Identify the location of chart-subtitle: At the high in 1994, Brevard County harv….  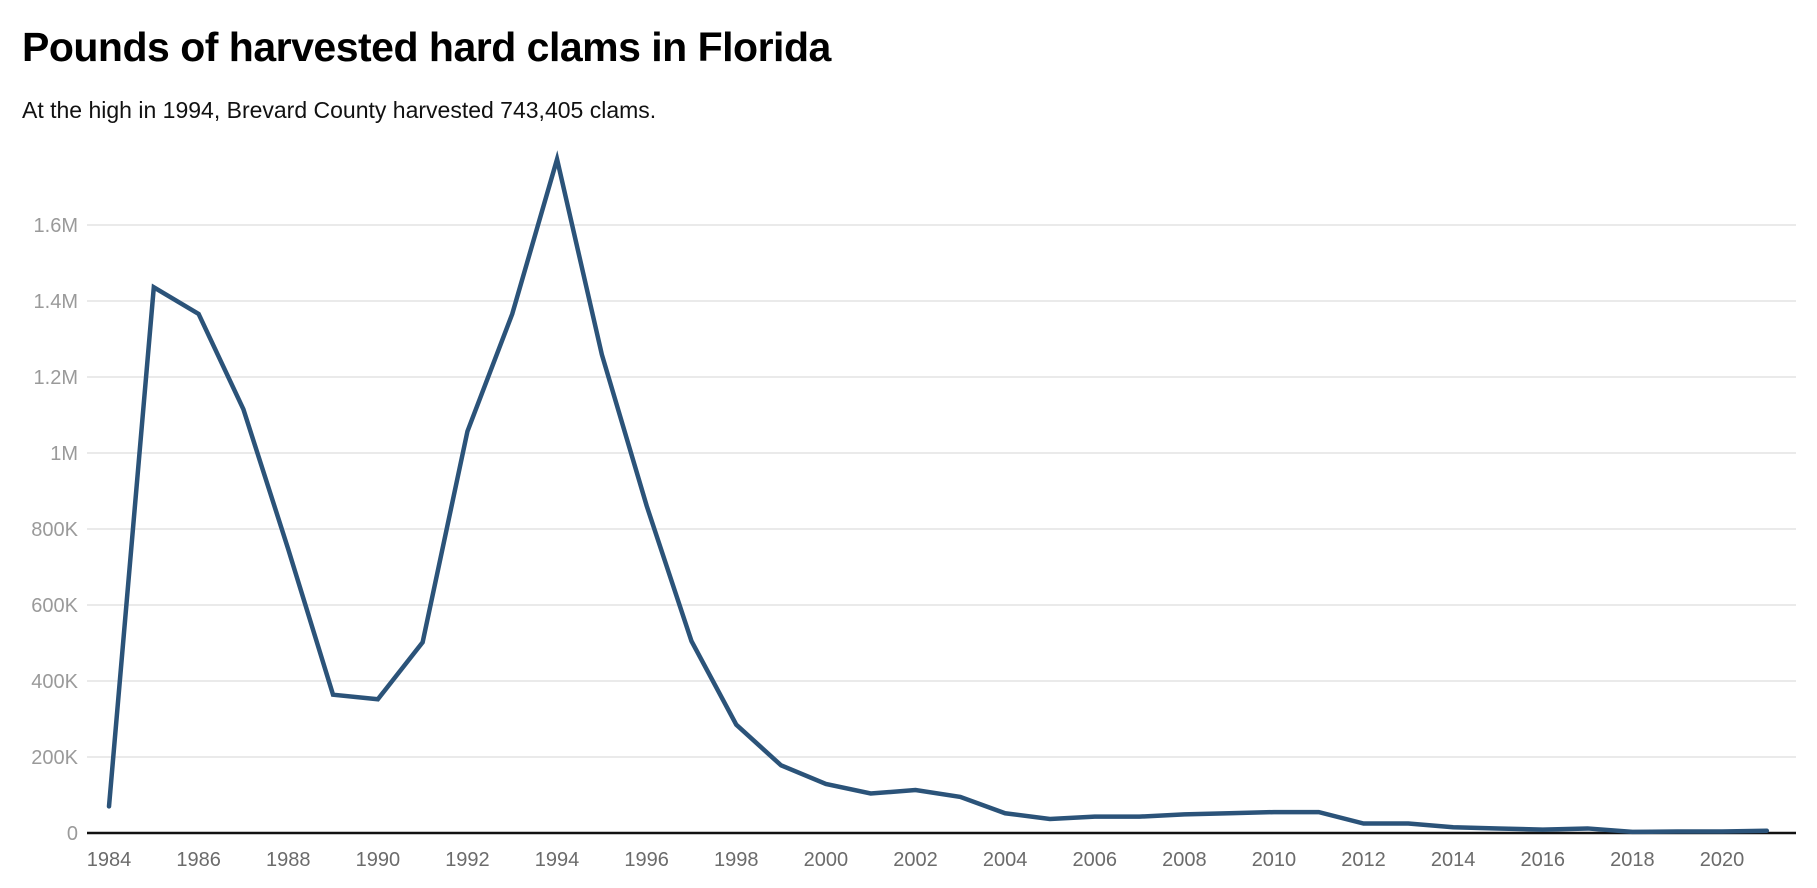
(339, 110).